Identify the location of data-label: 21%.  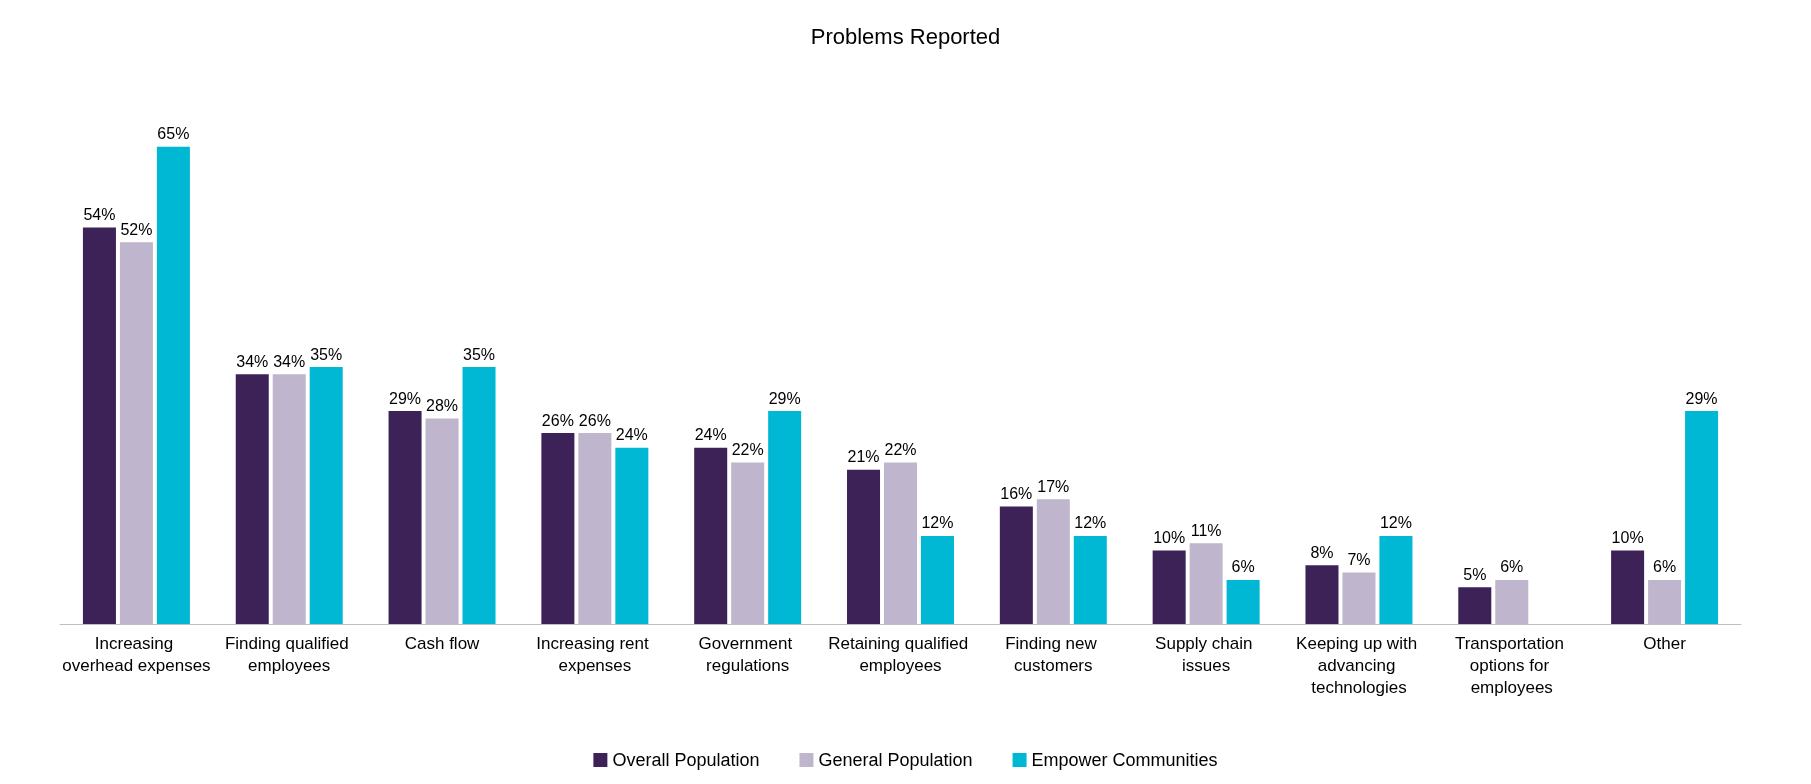
(863, 457).